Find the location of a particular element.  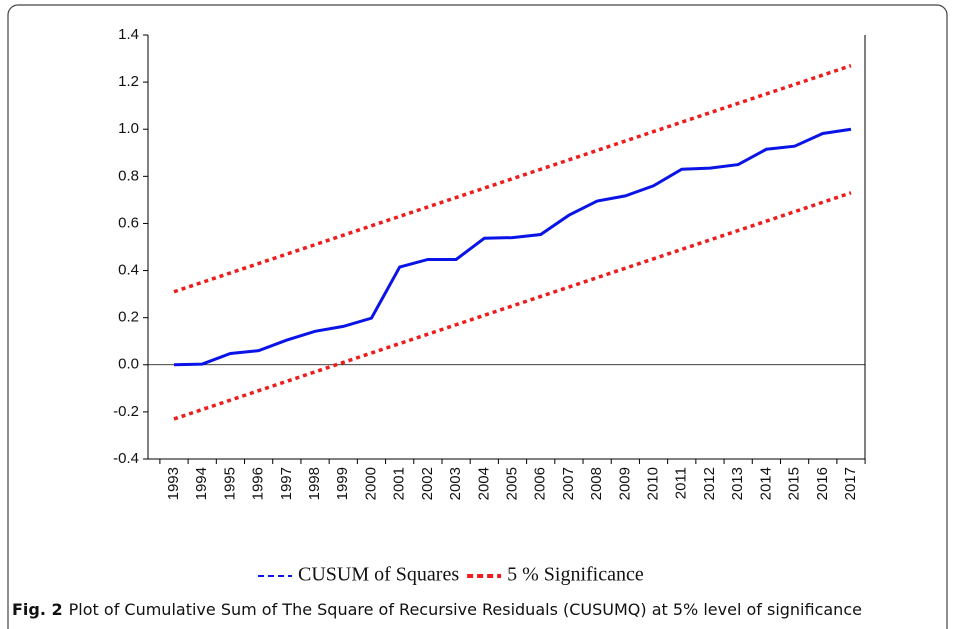

y-tick-label: 0.0 is located at coordinates (128, 364).